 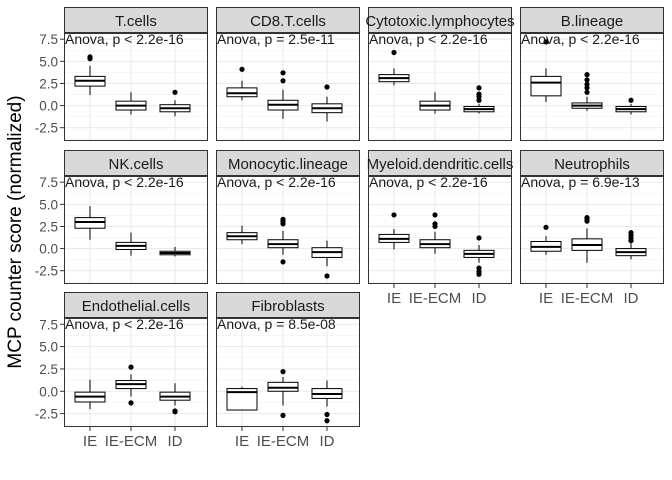 I want to click on anova-annotation: Anova, p = 6.9e-13, so click(x=580, y=182).